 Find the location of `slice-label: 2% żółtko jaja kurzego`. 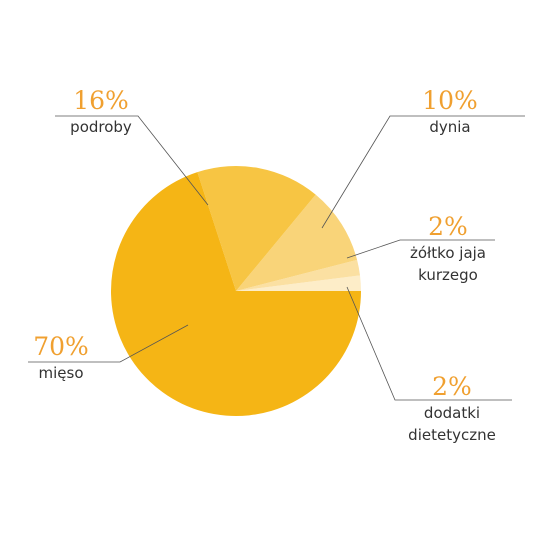

slice-label: 2% żółtko jaja kurzego is located at coordinates (448, 249).